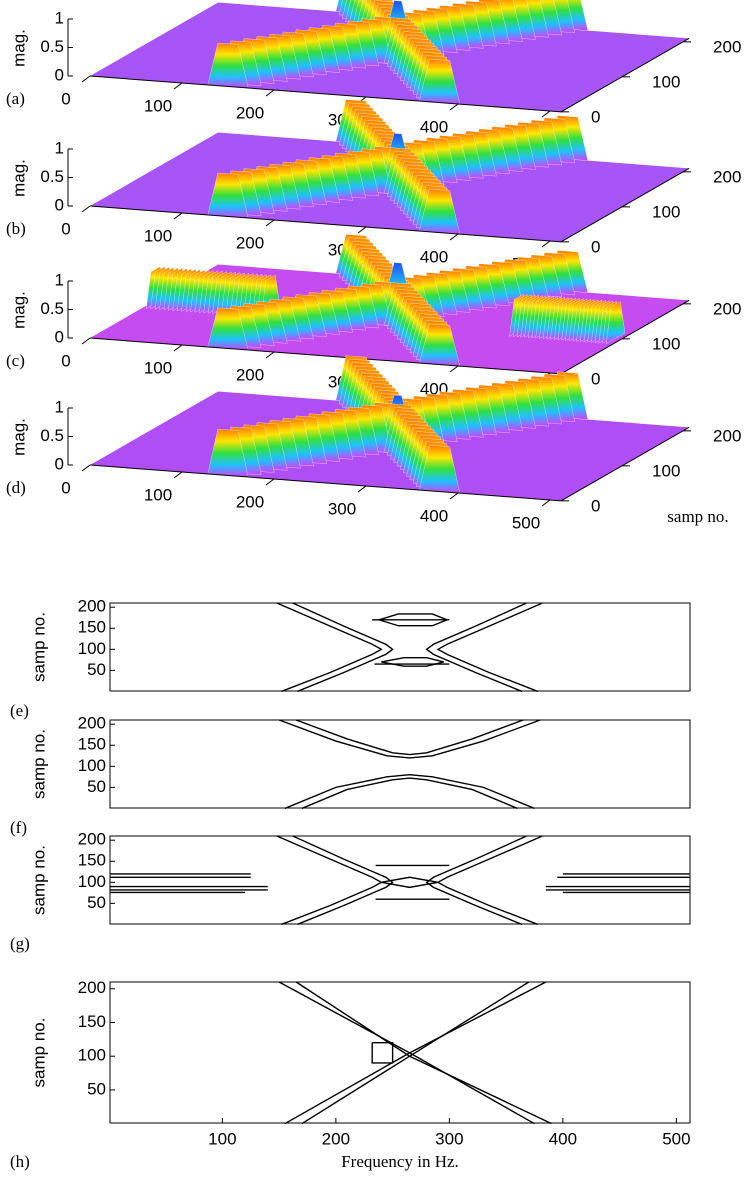  What do you see at coordinates (15, 98) in the screenshot?
I see `panel-label: (a)` at bounding box center [15, 98].